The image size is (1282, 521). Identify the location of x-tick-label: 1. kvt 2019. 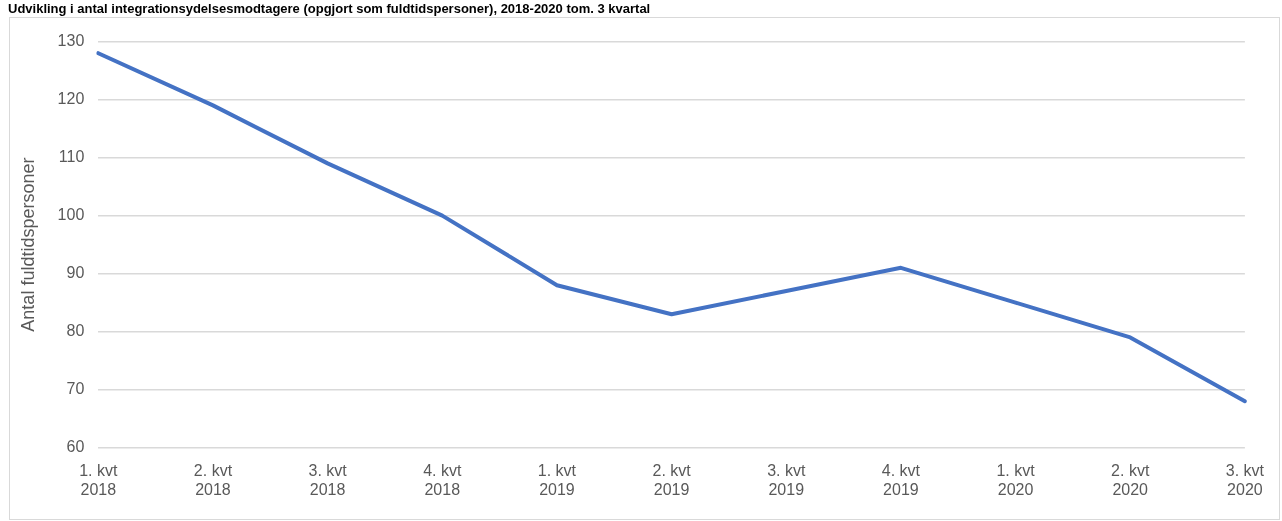
(557, 479).